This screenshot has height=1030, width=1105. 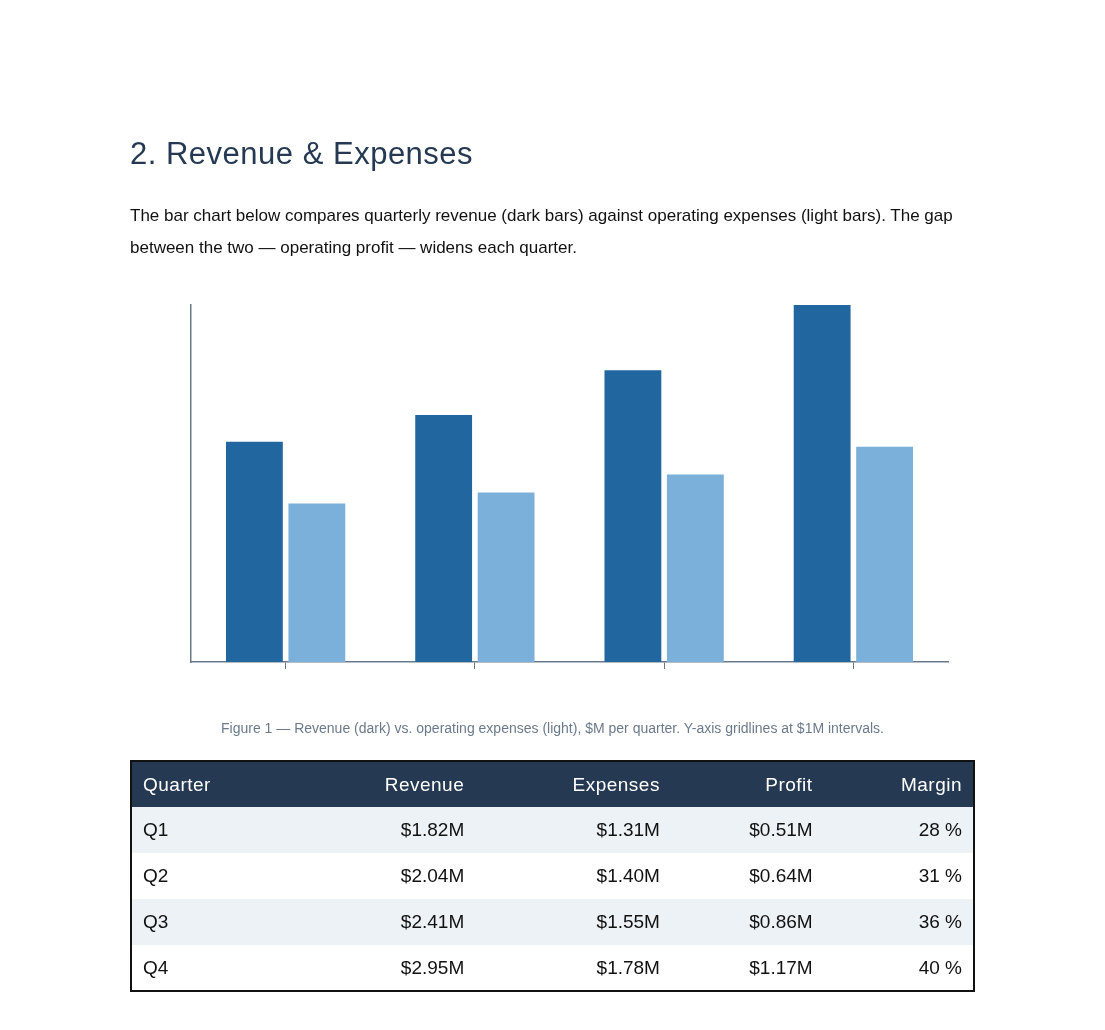 What do you see at coordinates (302, 154) in the screenshot?
I see `chart-title: 2. Revenue & Expenses` at bounding box center [302, 154].